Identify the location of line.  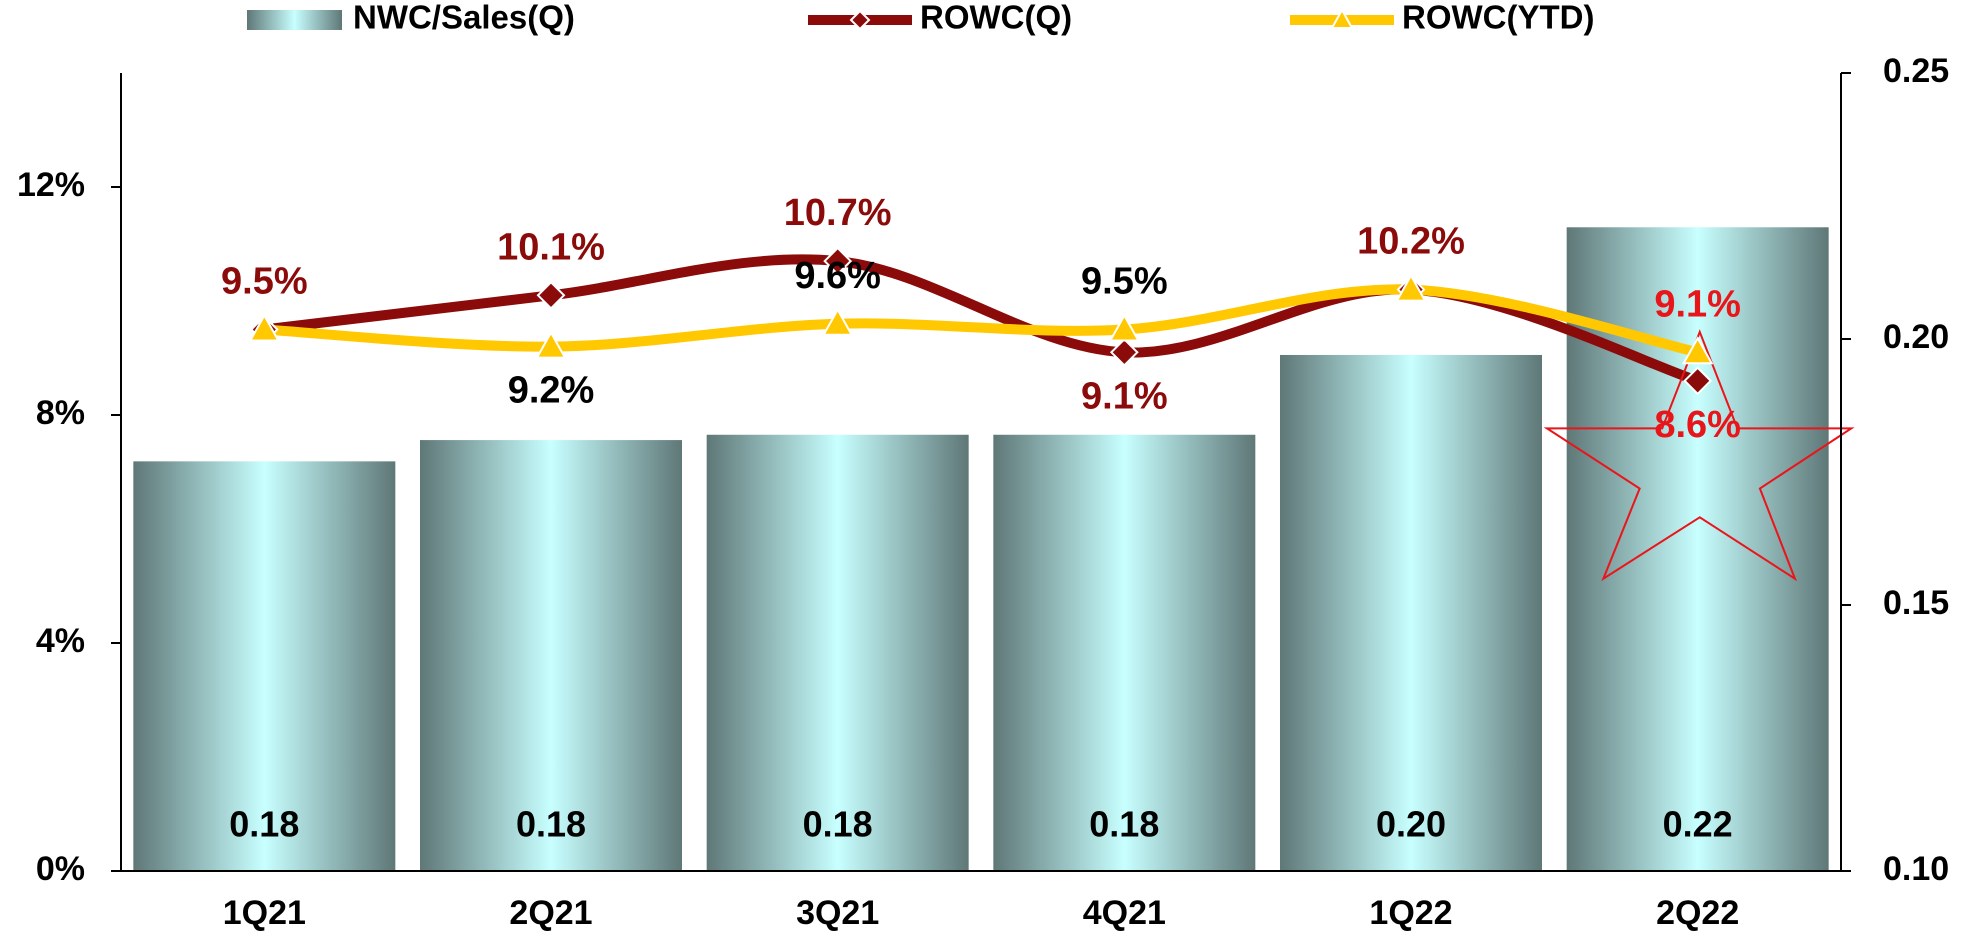
(981, 321).